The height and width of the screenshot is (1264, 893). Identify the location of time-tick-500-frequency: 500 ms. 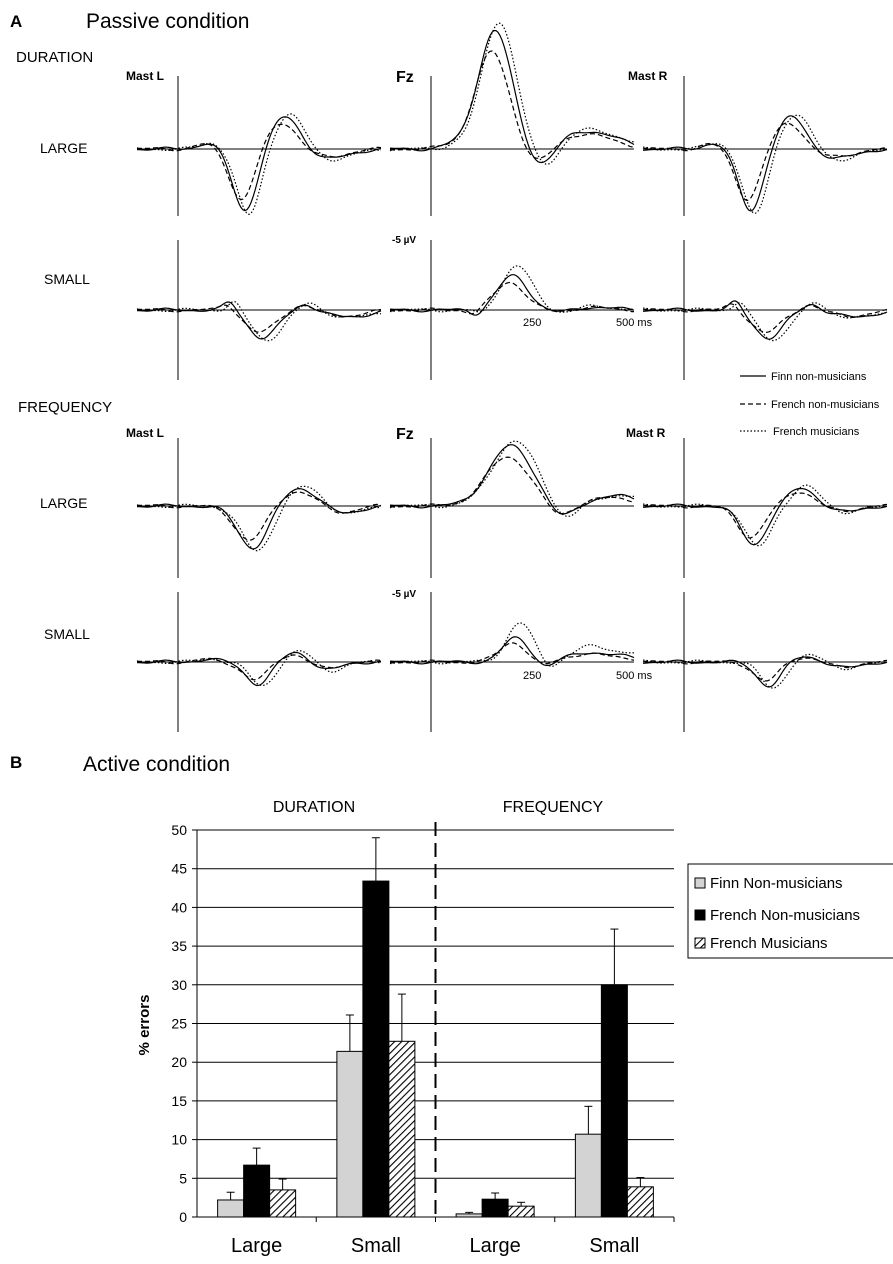
(634, 676).